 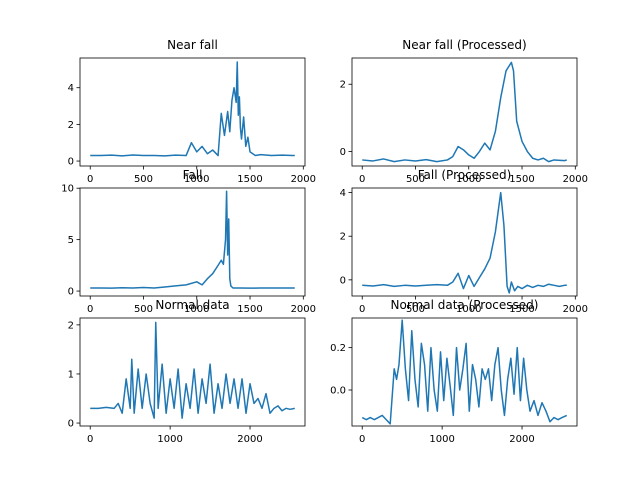 I want to click on subplot-title: Fall, so click(x=193, y=175).